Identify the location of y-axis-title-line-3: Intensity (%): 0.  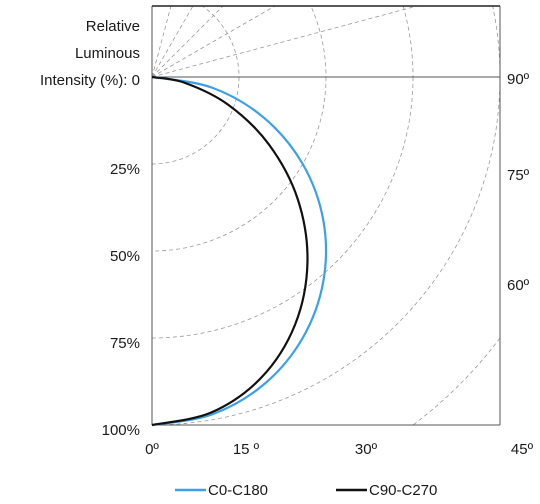
(90, 80).